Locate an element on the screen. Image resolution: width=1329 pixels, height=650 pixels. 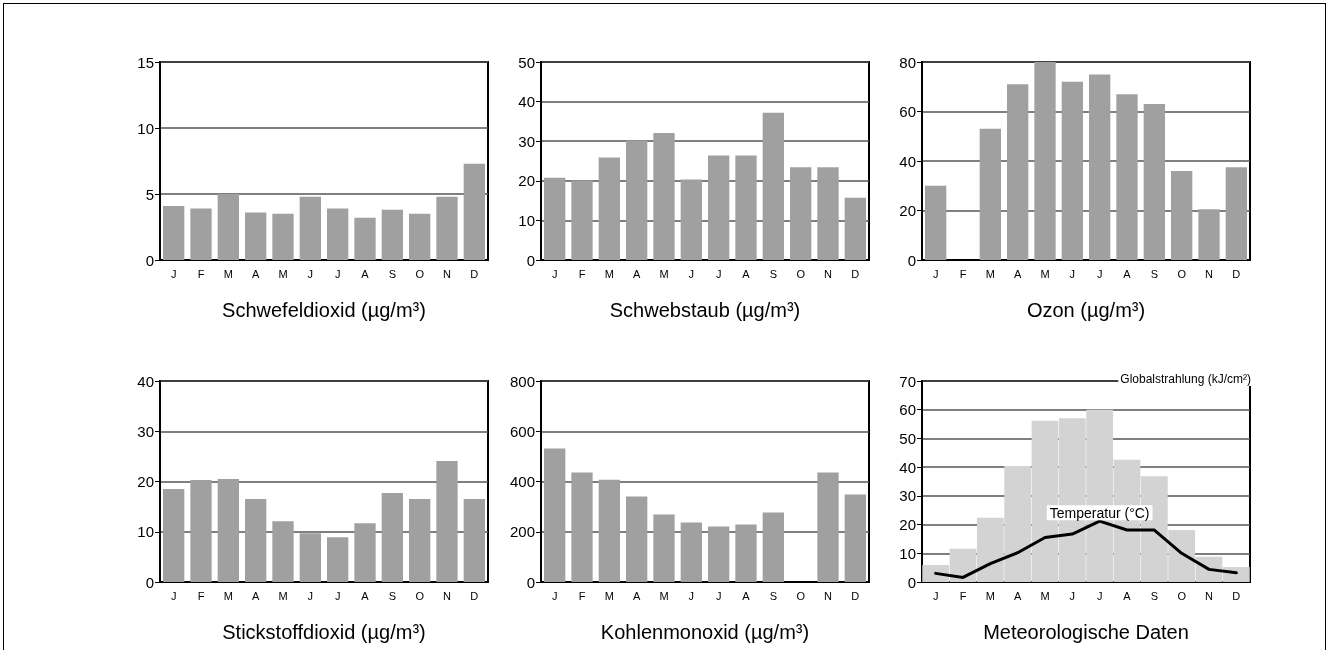
y-tick-label: 800 is located at coordinates (522, 381).